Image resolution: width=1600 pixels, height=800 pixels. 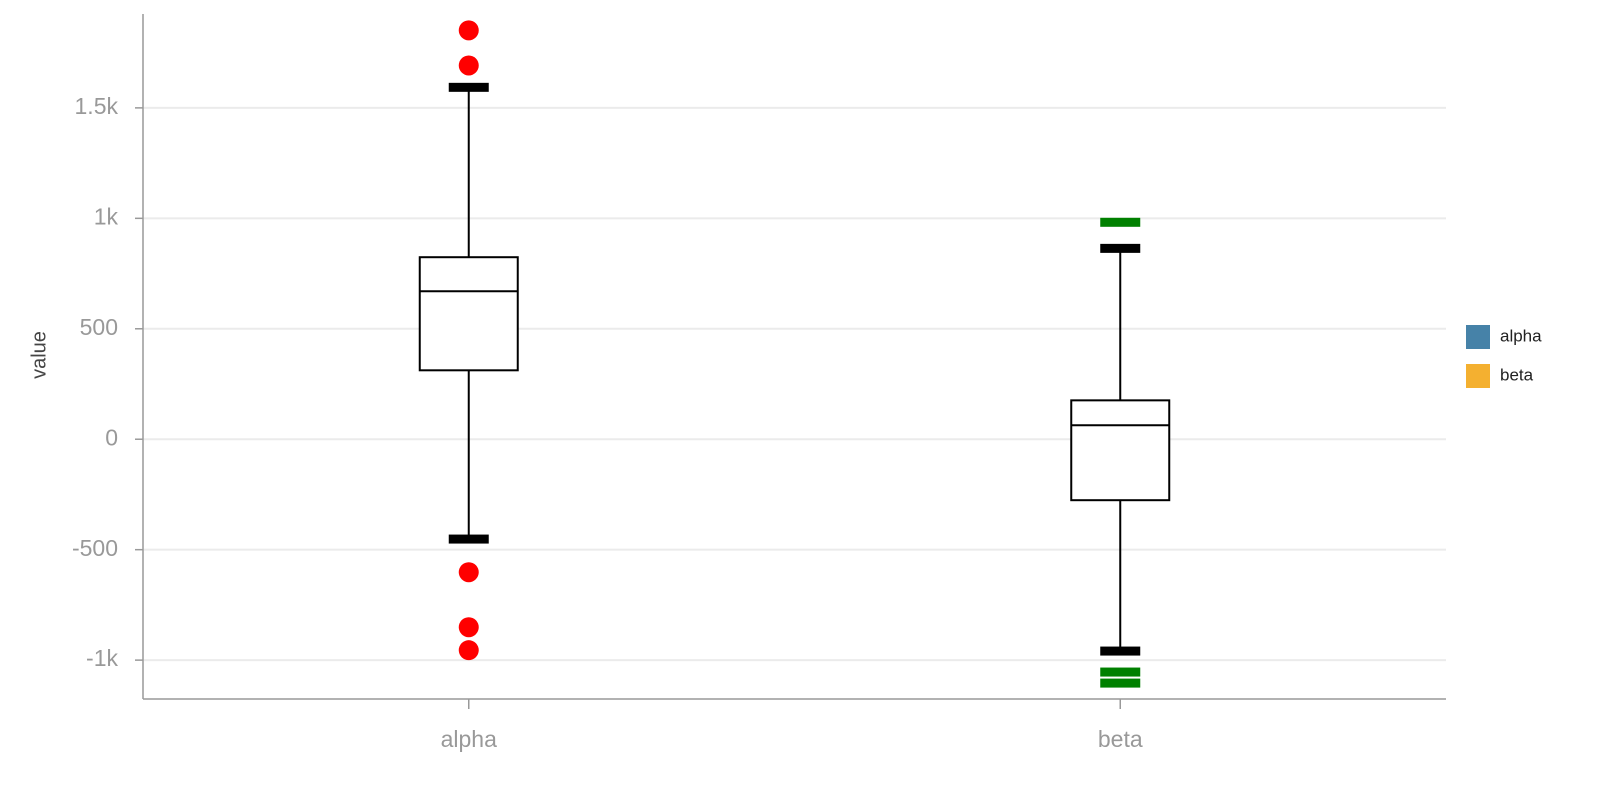 I want to click on legend-label: beta, so click(x=1517, y=374).